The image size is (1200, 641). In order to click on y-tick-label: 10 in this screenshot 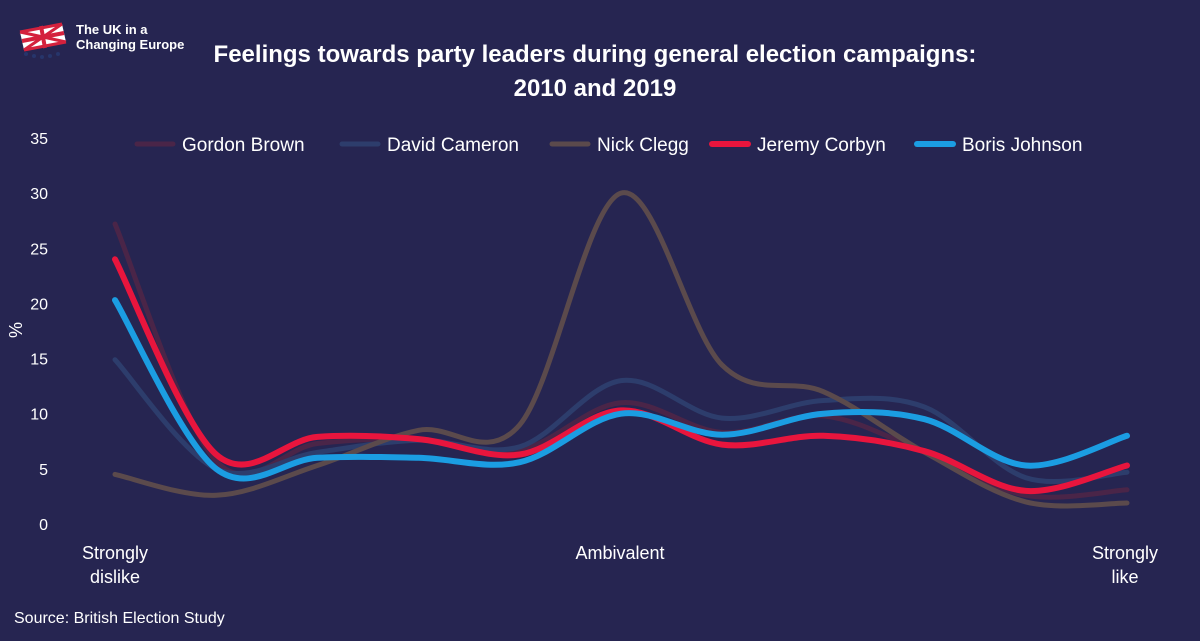, I will do `click(39, 415)`.